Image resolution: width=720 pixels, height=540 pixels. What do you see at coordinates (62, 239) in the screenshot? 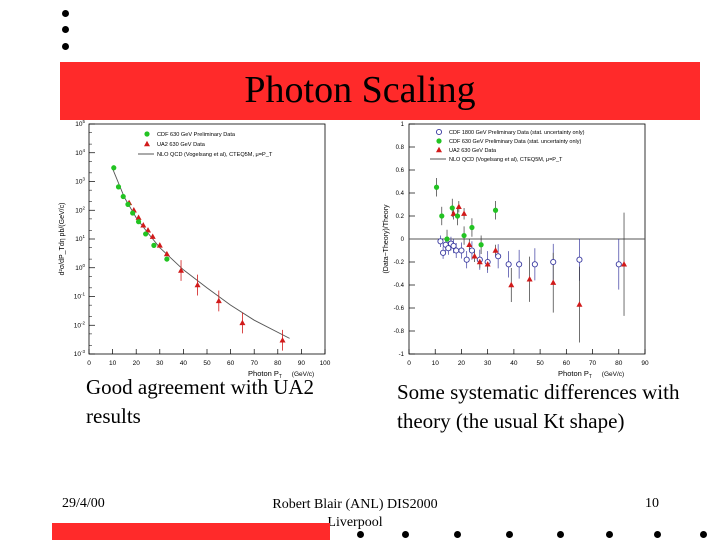
I see `y-axis-label: d²σ/dP_Tdη pb/(GeV/c)` at bounding box center [62, 239].